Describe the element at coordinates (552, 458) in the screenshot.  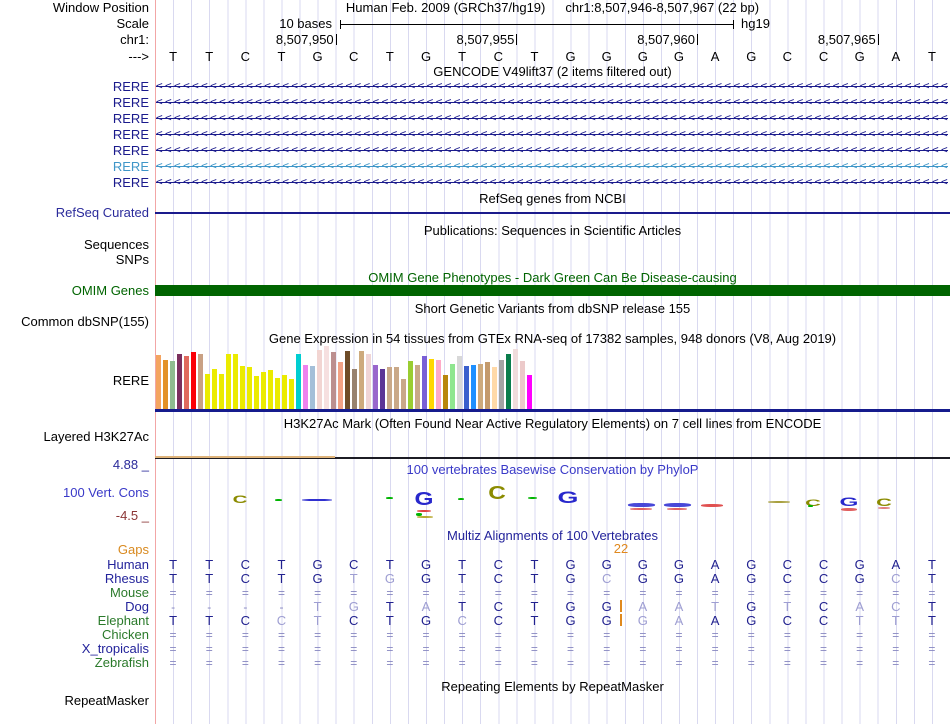
I see `h3k27ac-baseline` at that location.